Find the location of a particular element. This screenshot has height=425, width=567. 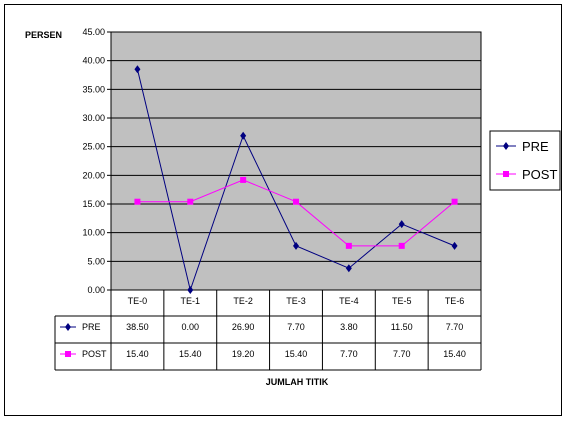

data-label: 19.20 is located at coordinates (243, 354).